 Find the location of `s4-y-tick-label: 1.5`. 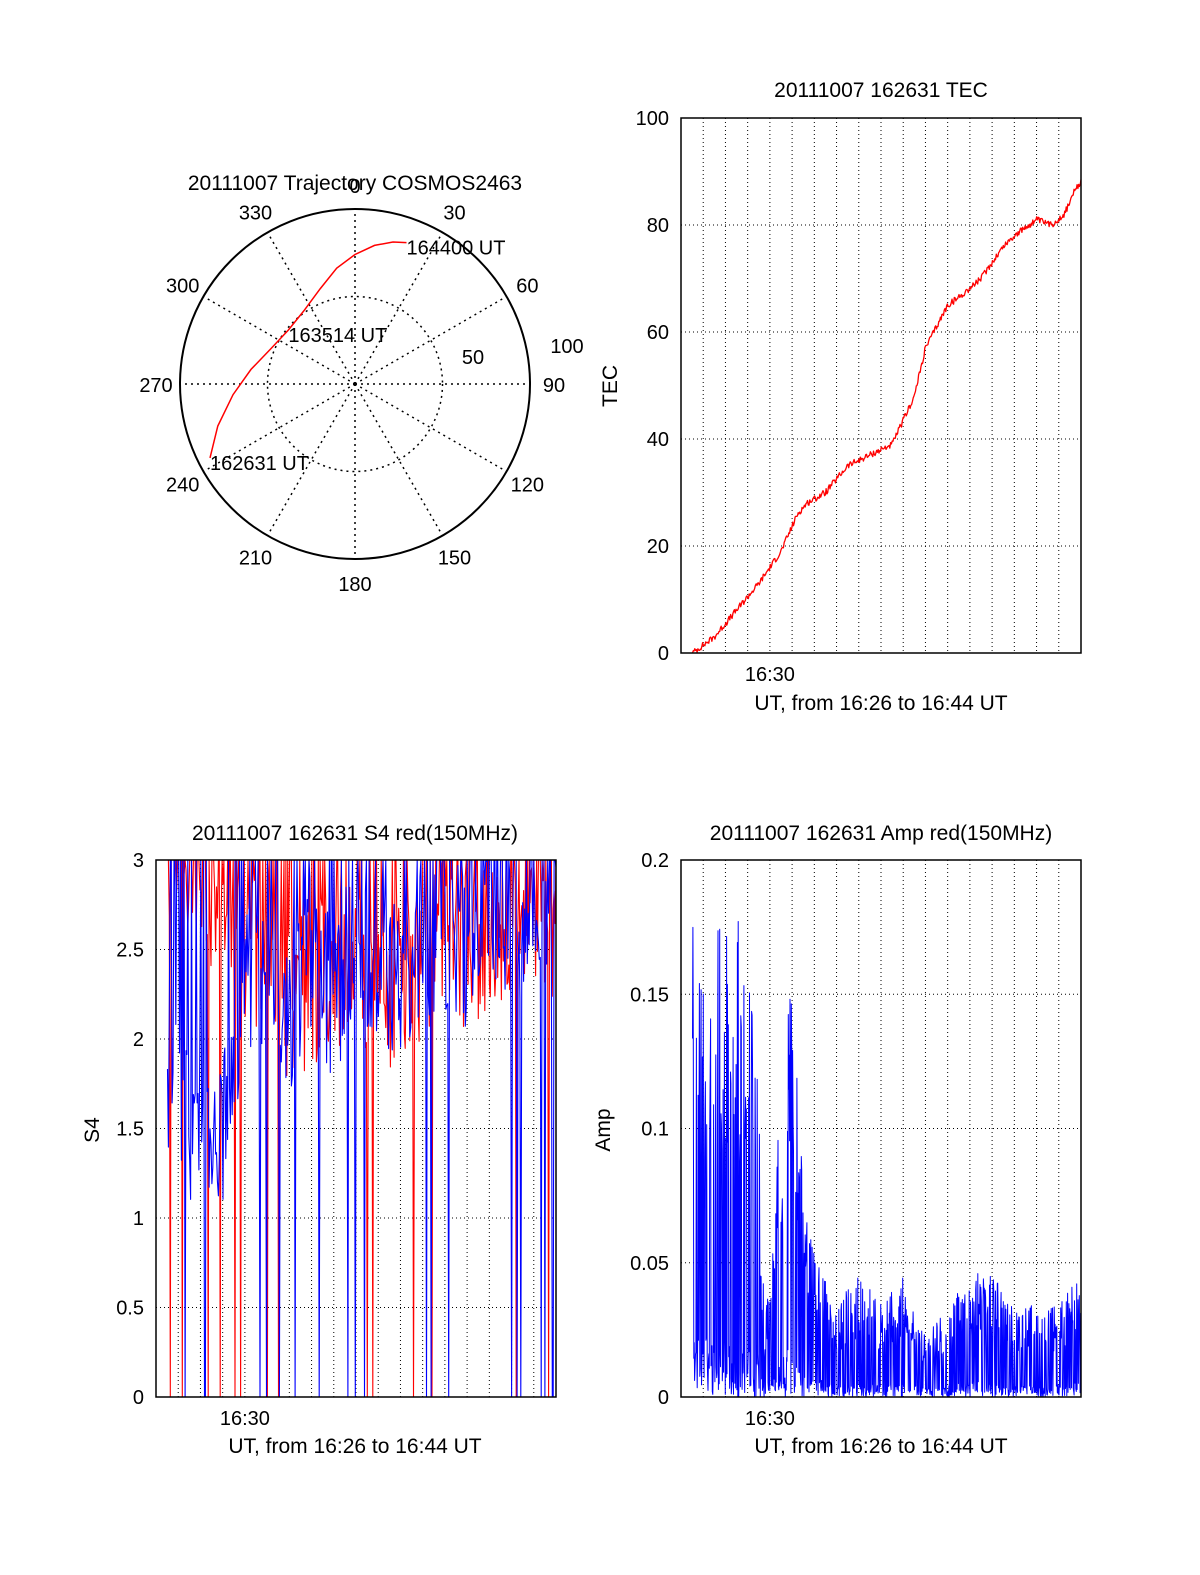

s4-y-tick-label: 1.5 is located at coordinates (130, 1130).